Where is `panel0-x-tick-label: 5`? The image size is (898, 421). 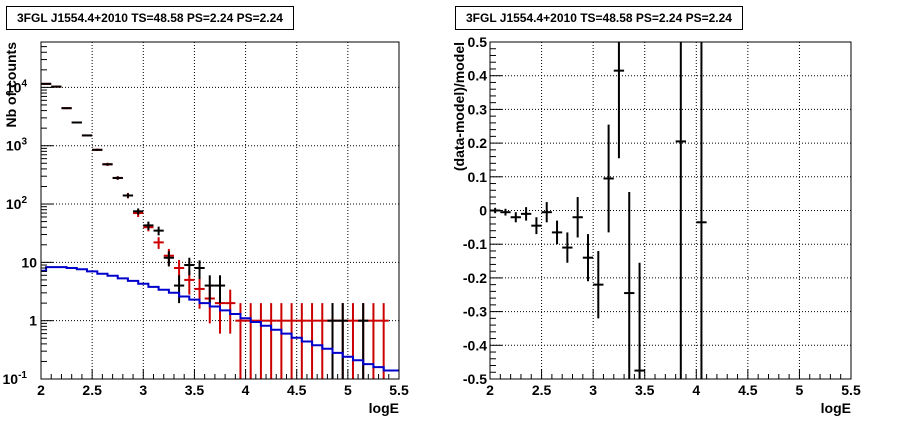 panel0-x-tick-label: 5 is located at coordinates (348, 390).